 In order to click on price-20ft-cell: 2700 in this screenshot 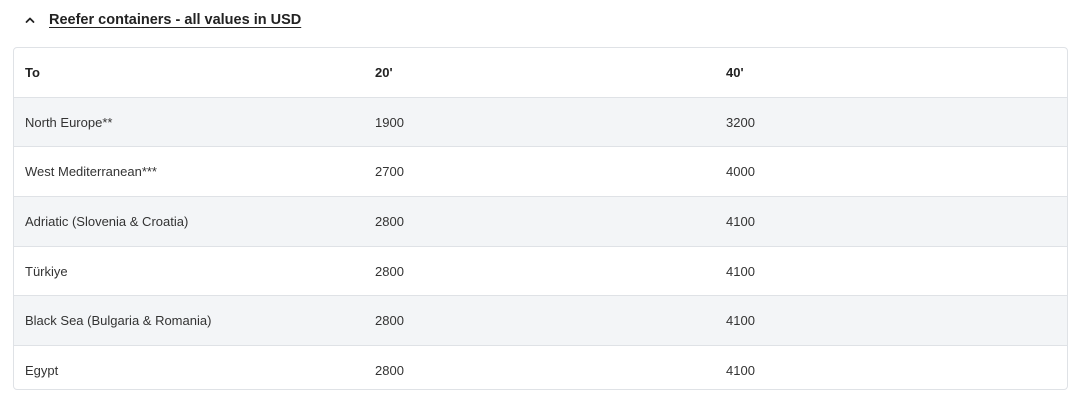, I will do `click(539, 172)`.